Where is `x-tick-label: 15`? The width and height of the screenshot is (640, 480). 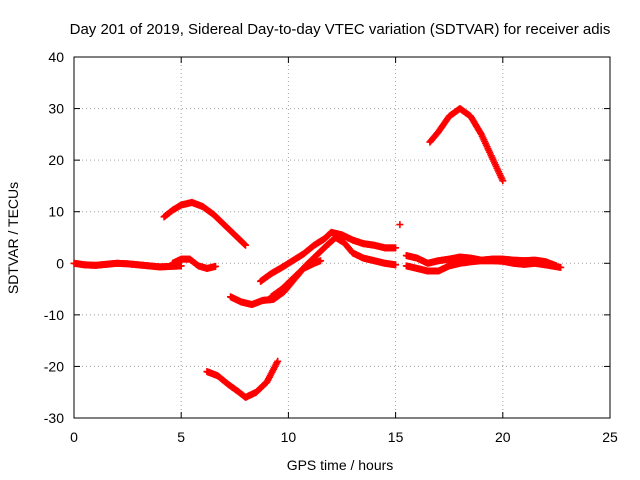 x-tick-label: 15 is located at coordinates (396, 437).